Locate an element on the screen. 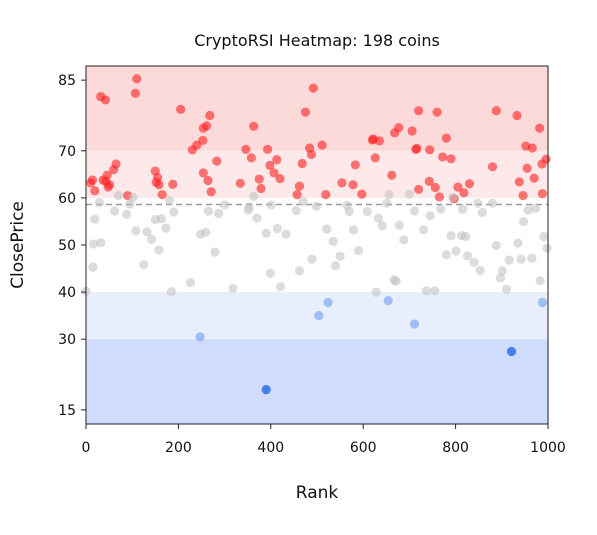 The image size is (597, 535). y-tick-label: 60 is located at coordinates (67, 199).